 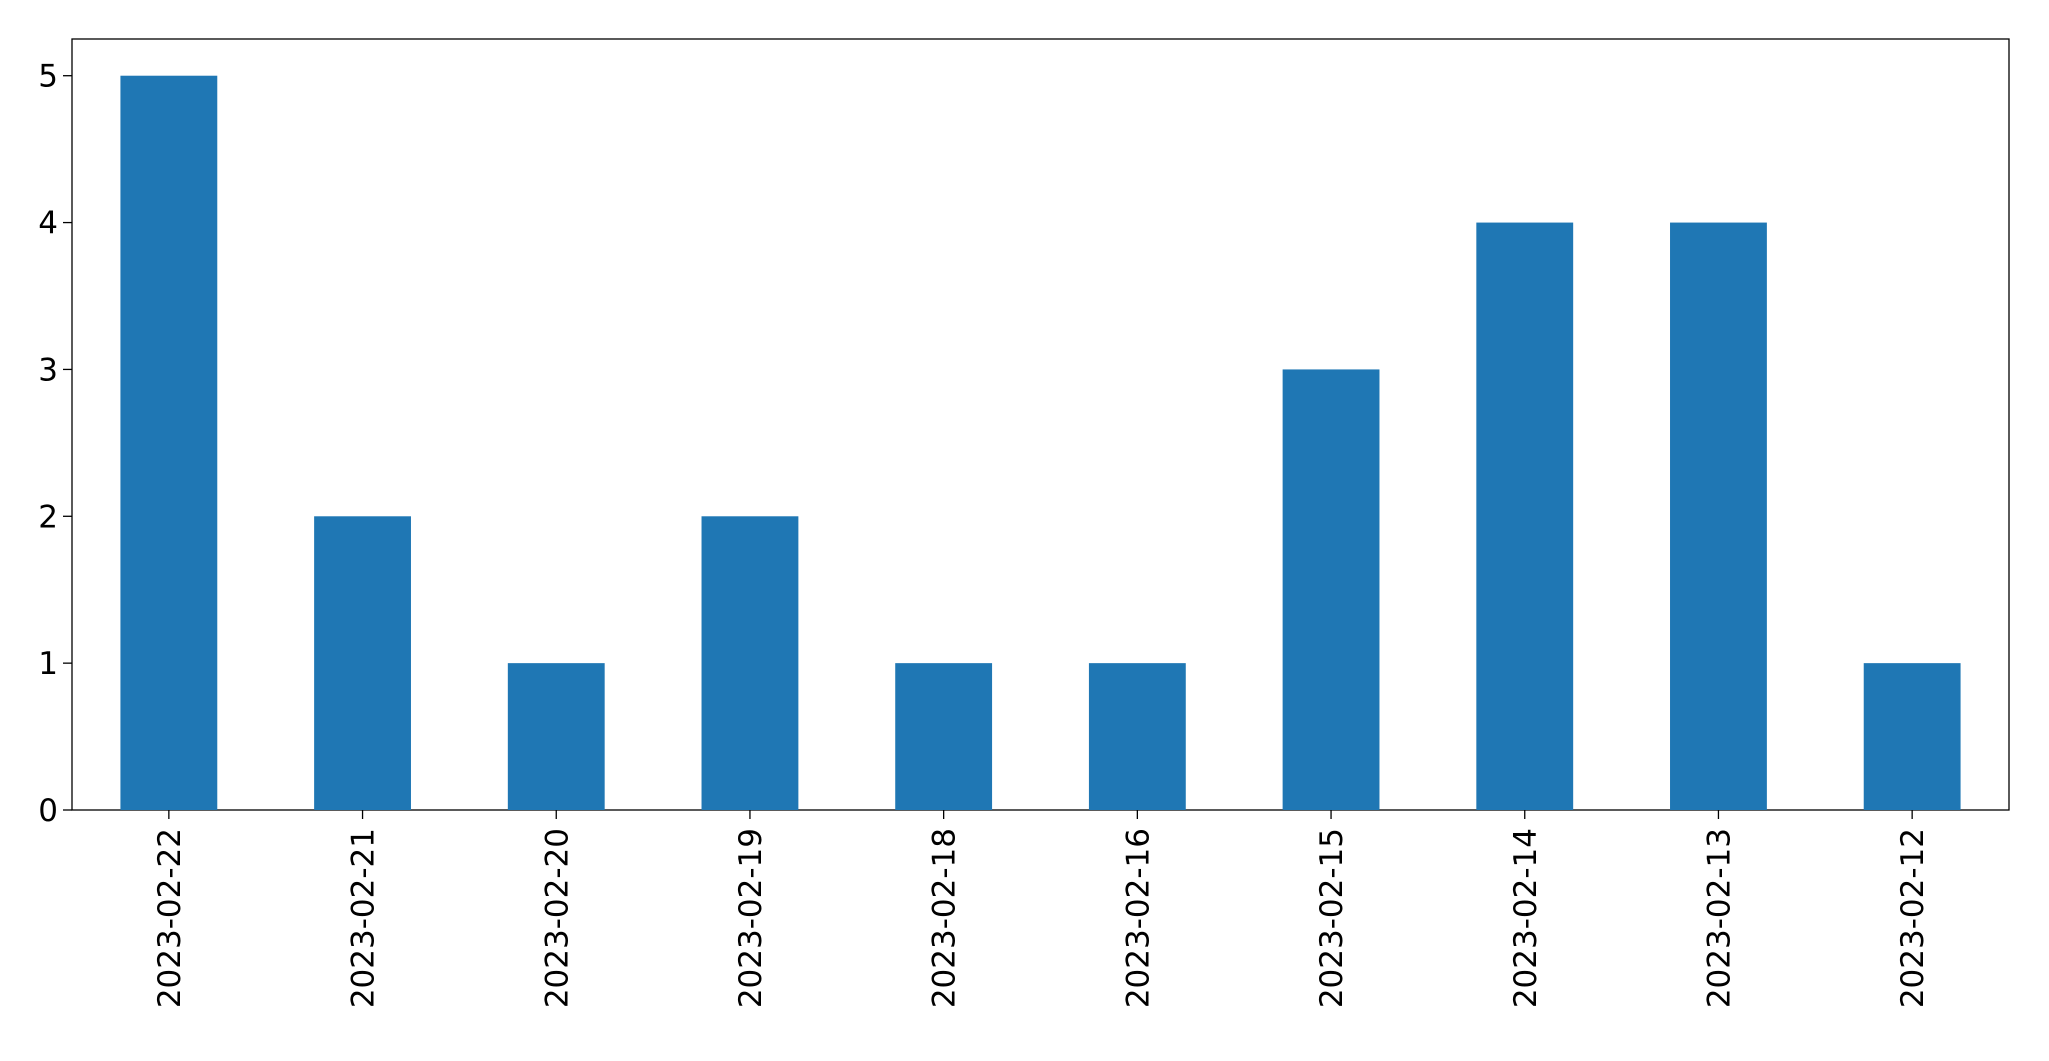 What do you see at coordinates (1332, 918) in the screenshot?
I see `x-tick-label: 2023-02-15` at bounding box center [1332, 918].